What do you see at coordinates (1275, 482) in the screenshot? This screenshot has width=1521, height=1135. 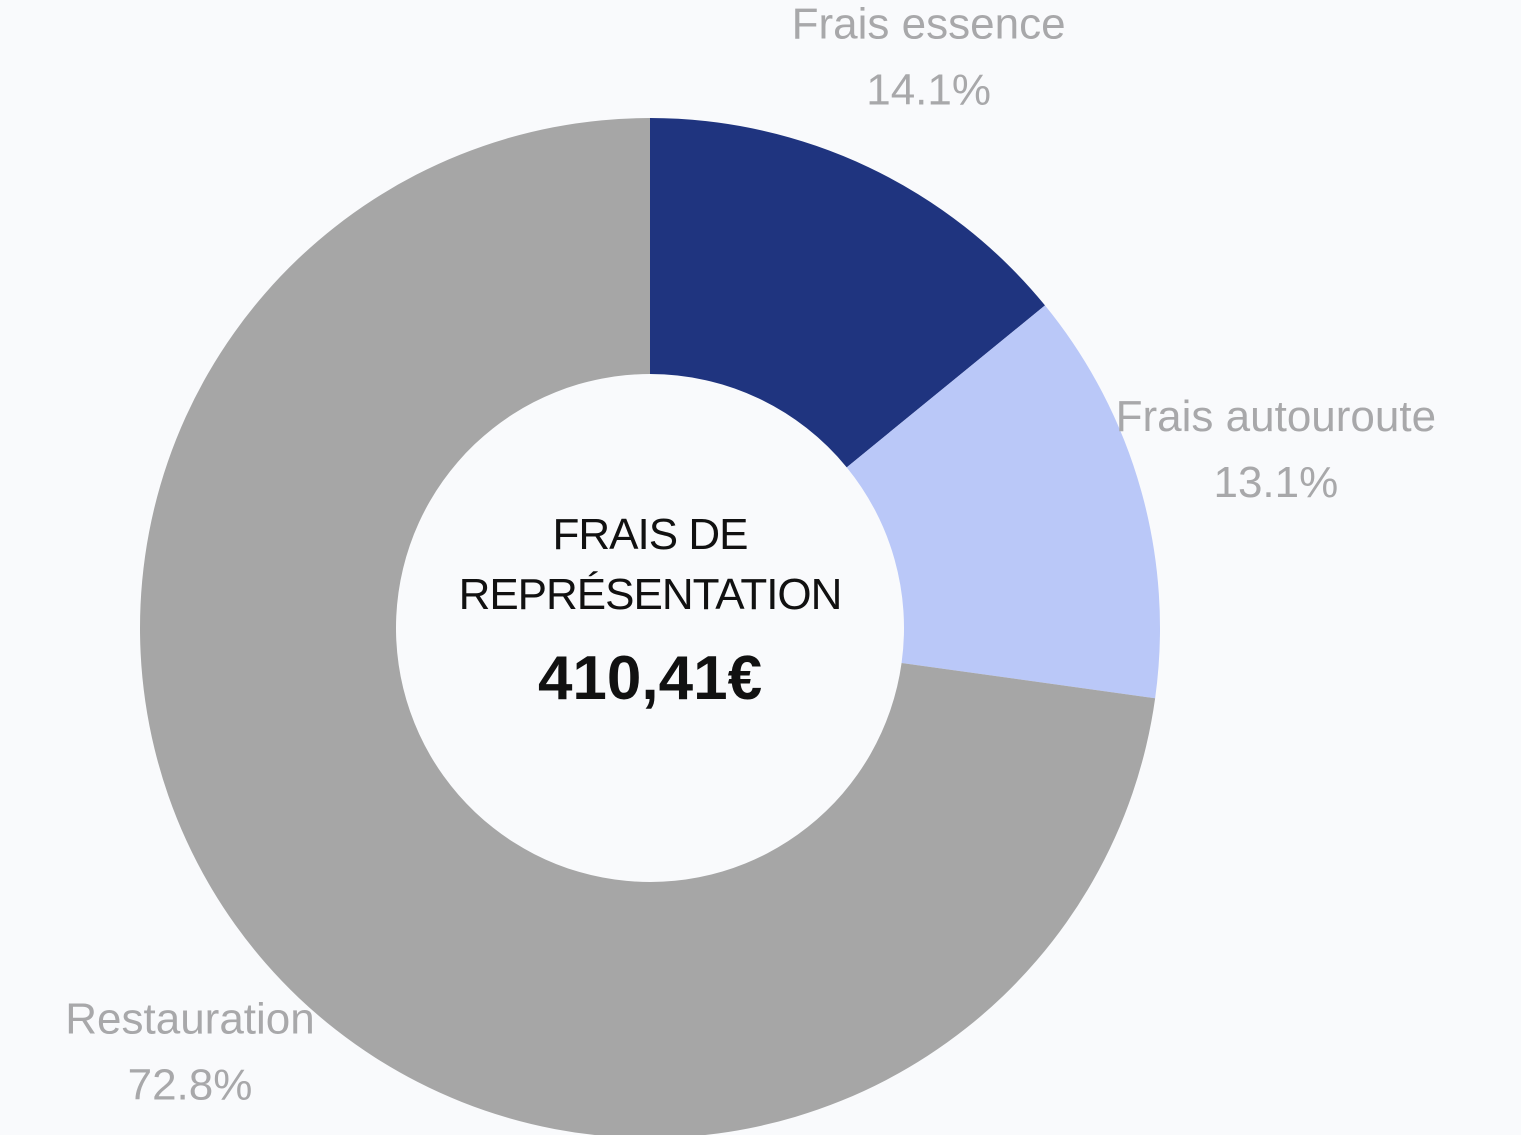 I see `slice-value-label: 13.1%` at bounding box center [1275, 482].